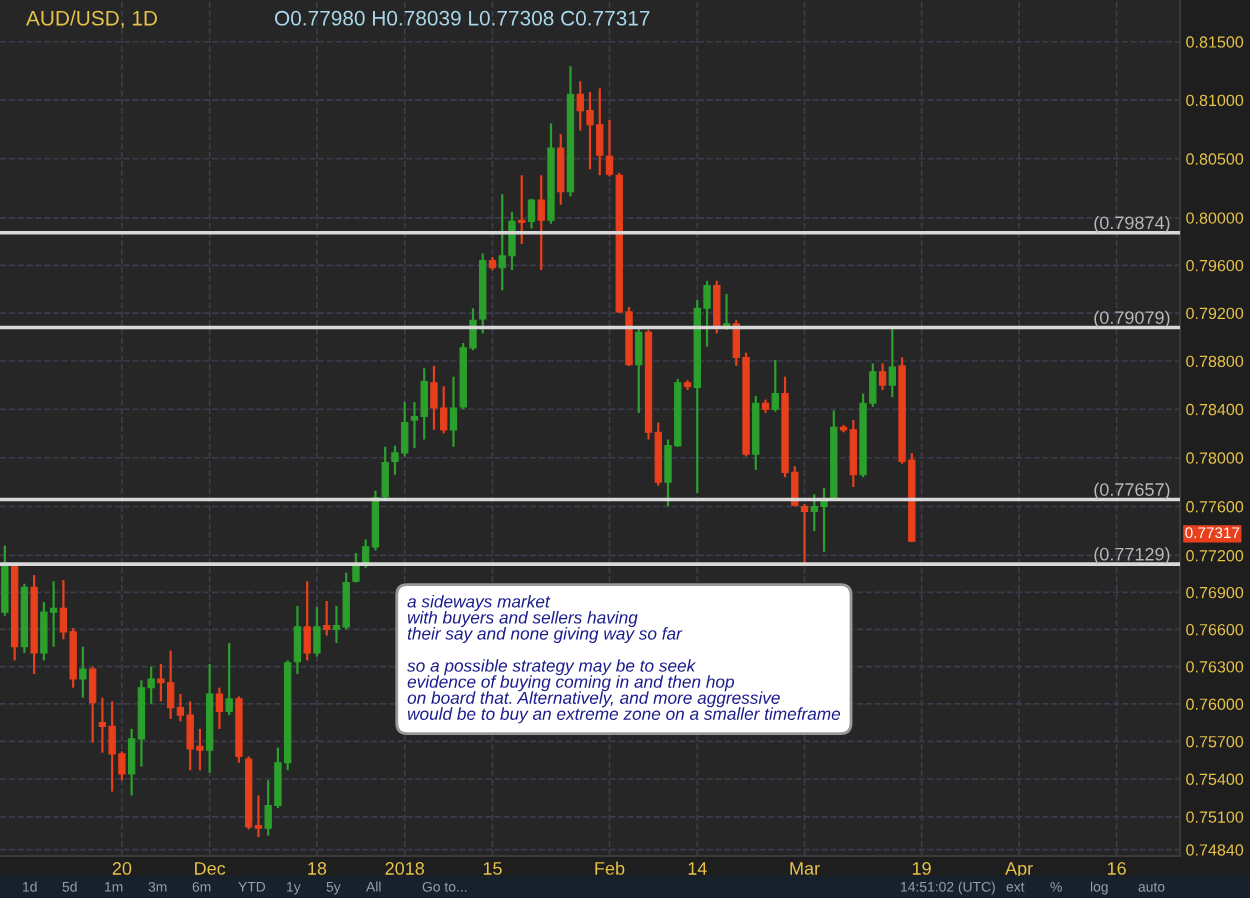 Image resolution: width=1250 pixels, height=898 pixels. What do you see at coordinates (1215, 592) in the screenshot?
I see `y-tick-label: 0.76900` at bounding box center [1215, 592].